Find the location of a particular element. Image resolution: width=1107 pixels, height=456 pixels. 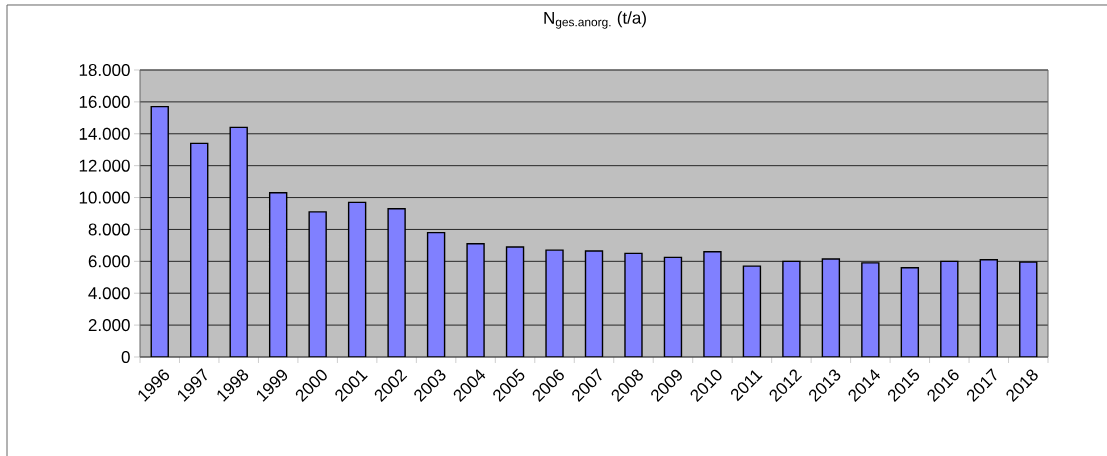

y-tick-label: 16.000 is located at coordinates (104, 101).